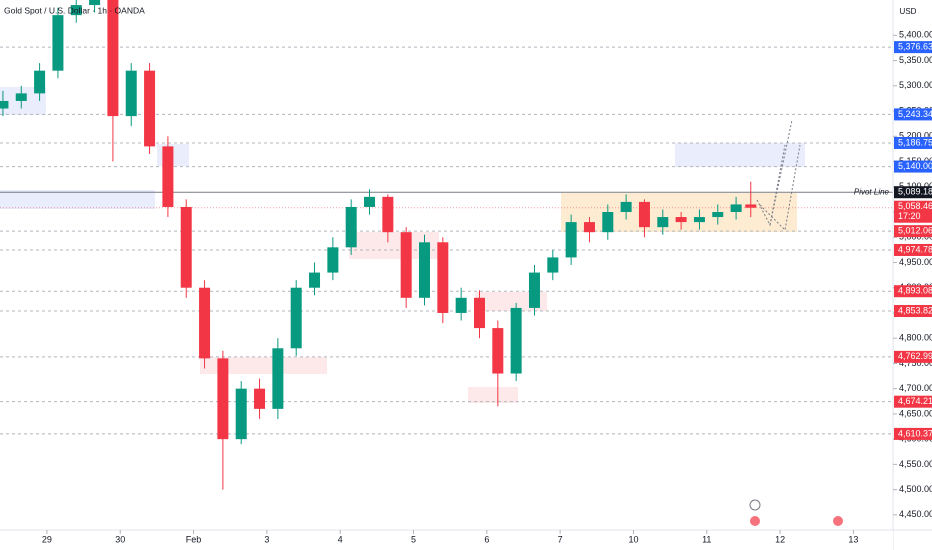 The image size is (932, 550). What do you see at coordinates (486, 539) in the screenshot?
I see `x-tick-label: 6` at bounding box center [486, 539].